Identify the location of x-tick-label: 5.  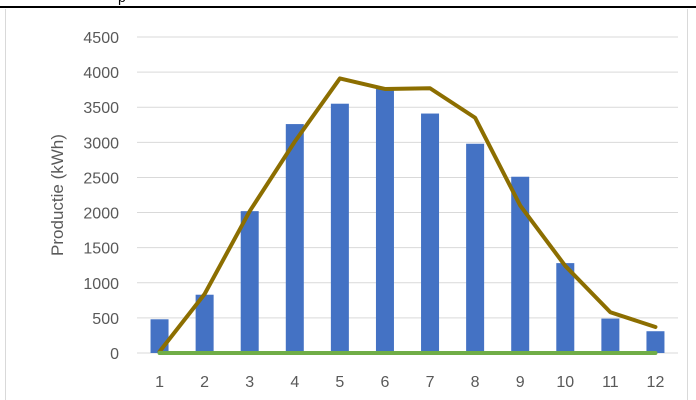
(339, 382).